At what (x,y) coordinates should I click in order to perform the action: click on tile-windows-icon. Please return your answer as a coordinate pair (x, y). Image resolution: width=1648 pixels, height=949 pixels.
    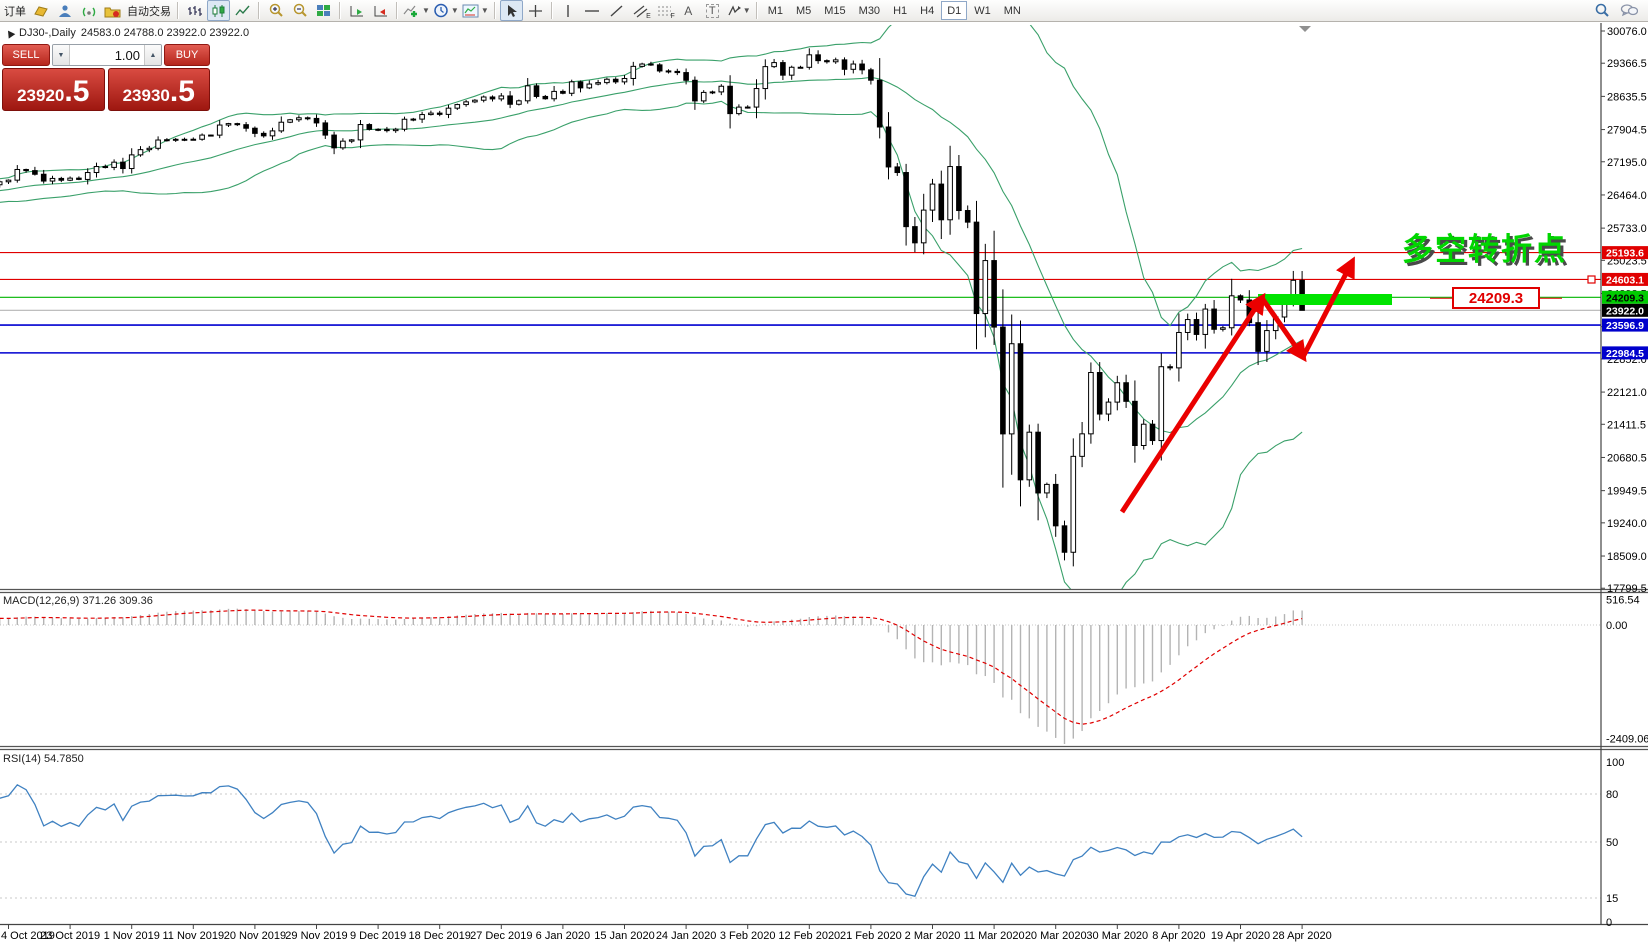
    Looking at the image, I should click on (323, 10).